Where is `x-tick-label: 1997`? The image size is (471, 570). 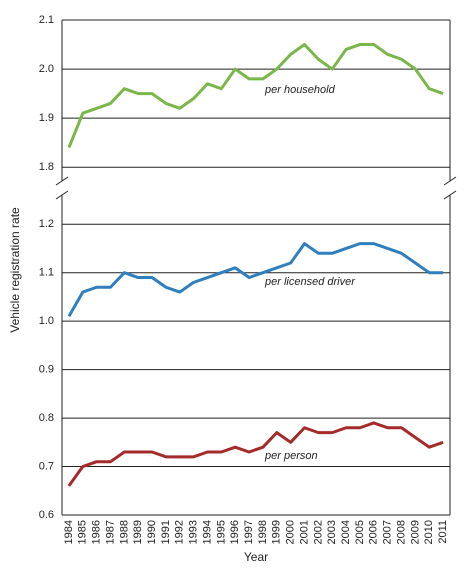 x-tick-label: 1997 is located at coordinates (249, 532).